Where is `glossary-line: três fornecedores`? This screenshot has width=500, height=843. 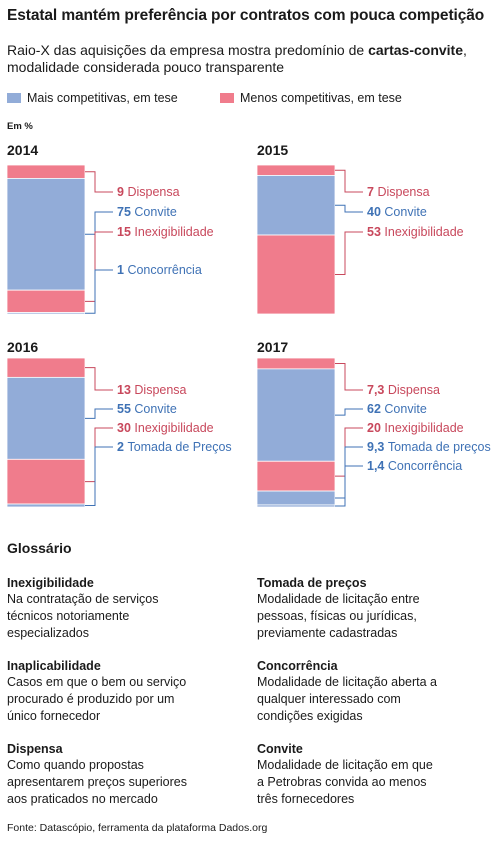
glossary-line: três fornecedores is located at coordinates (306, 799).